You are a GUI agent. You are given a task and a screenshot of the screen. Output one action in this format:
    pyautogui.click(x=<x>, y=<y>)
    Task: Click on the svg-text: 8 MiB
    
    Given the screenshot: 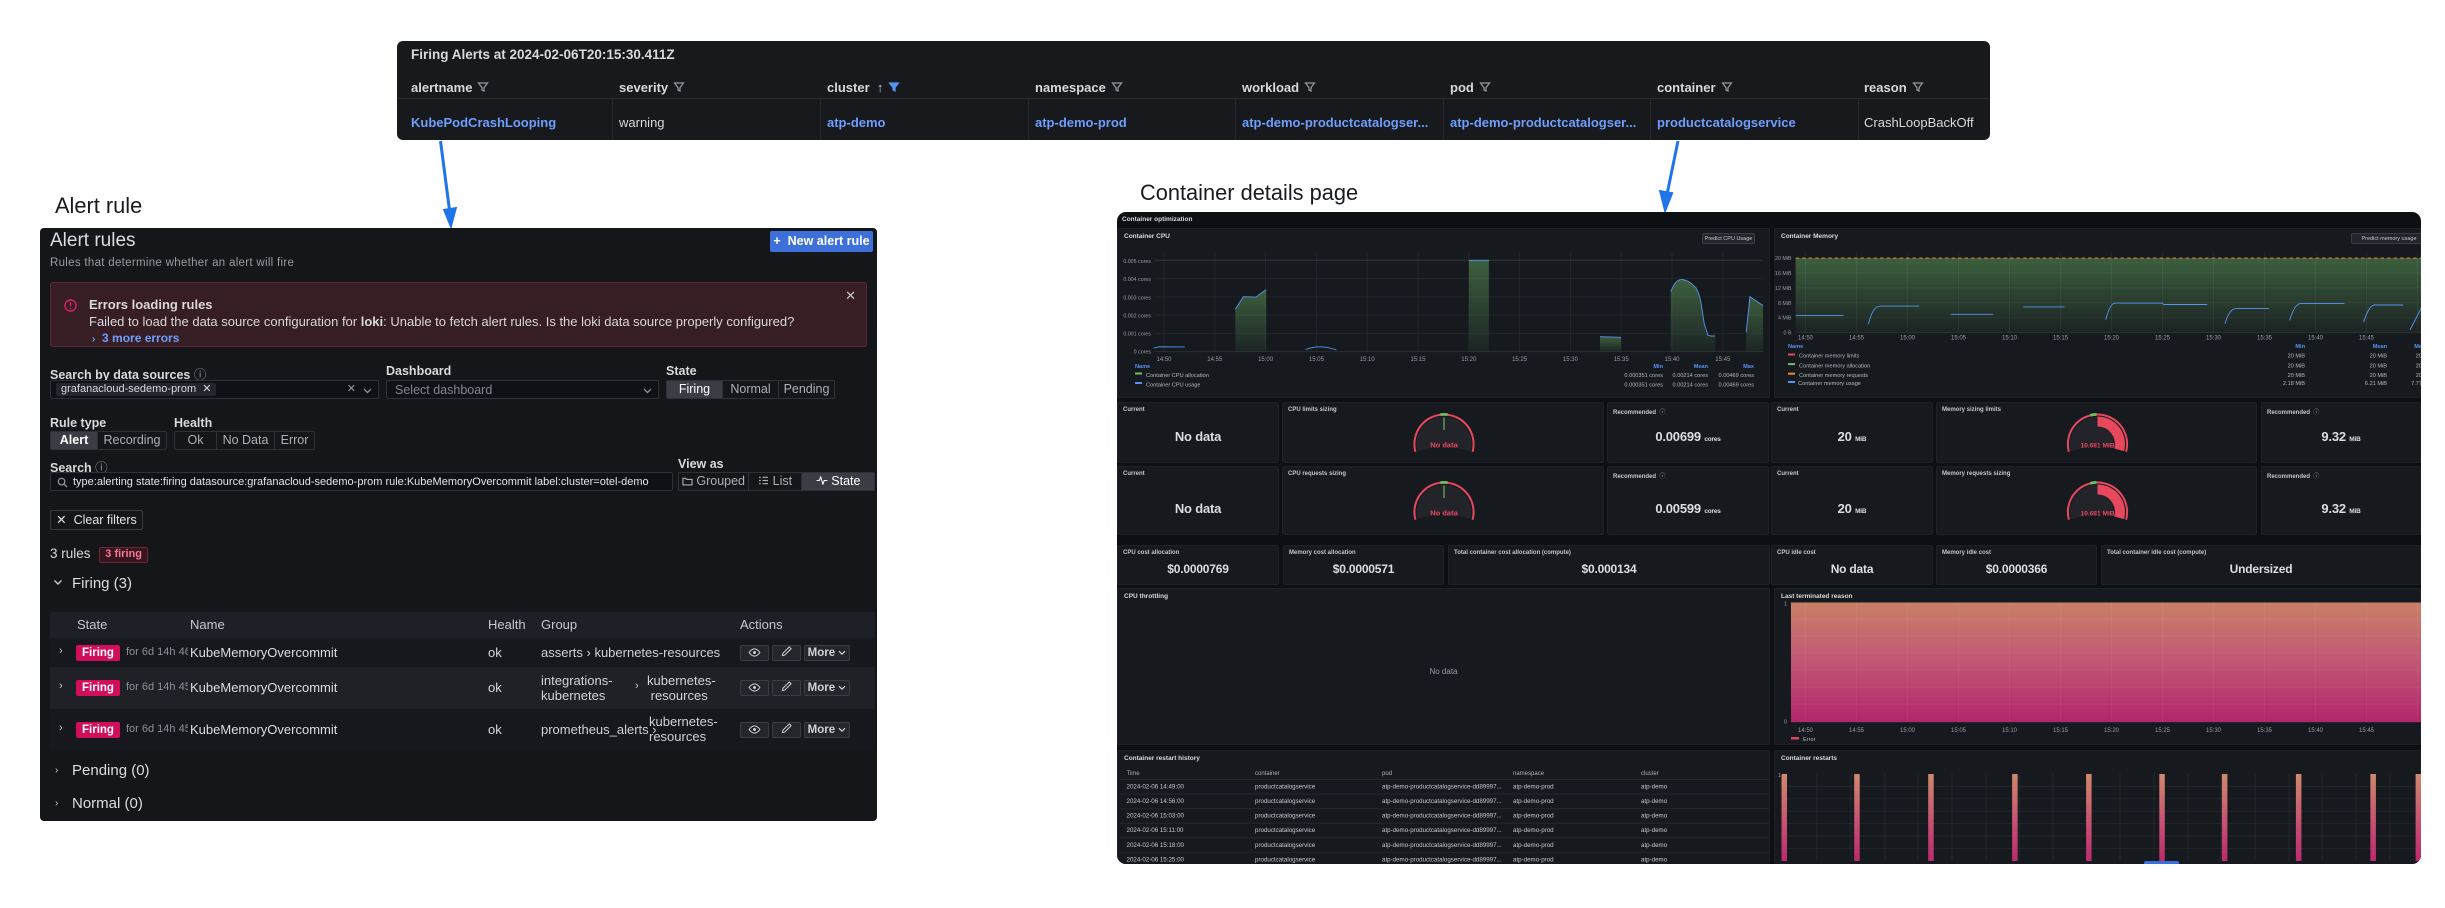 What is the action you would take?
    pyautogui.click(x=1785, y=304)
    